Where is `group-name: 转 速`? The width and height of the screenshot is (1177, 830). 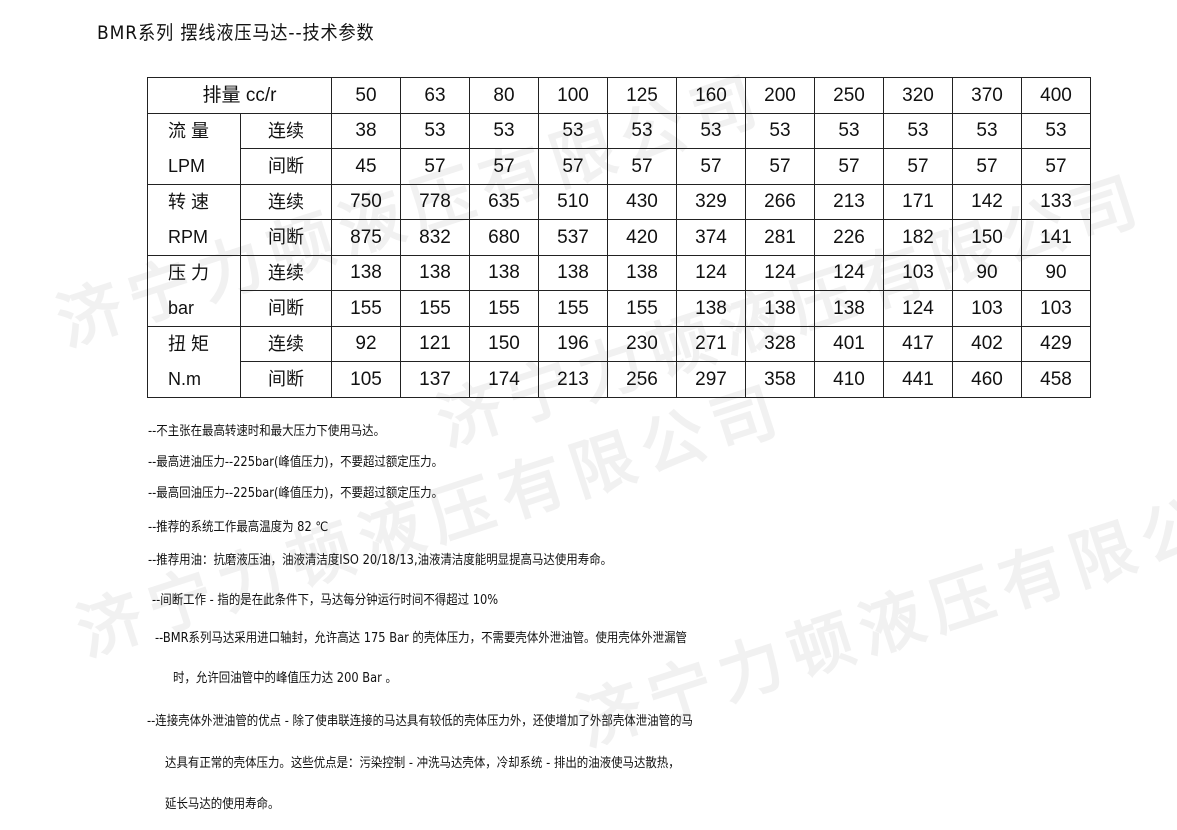
group-name: 转 速 is located at coordinates (189, 201).